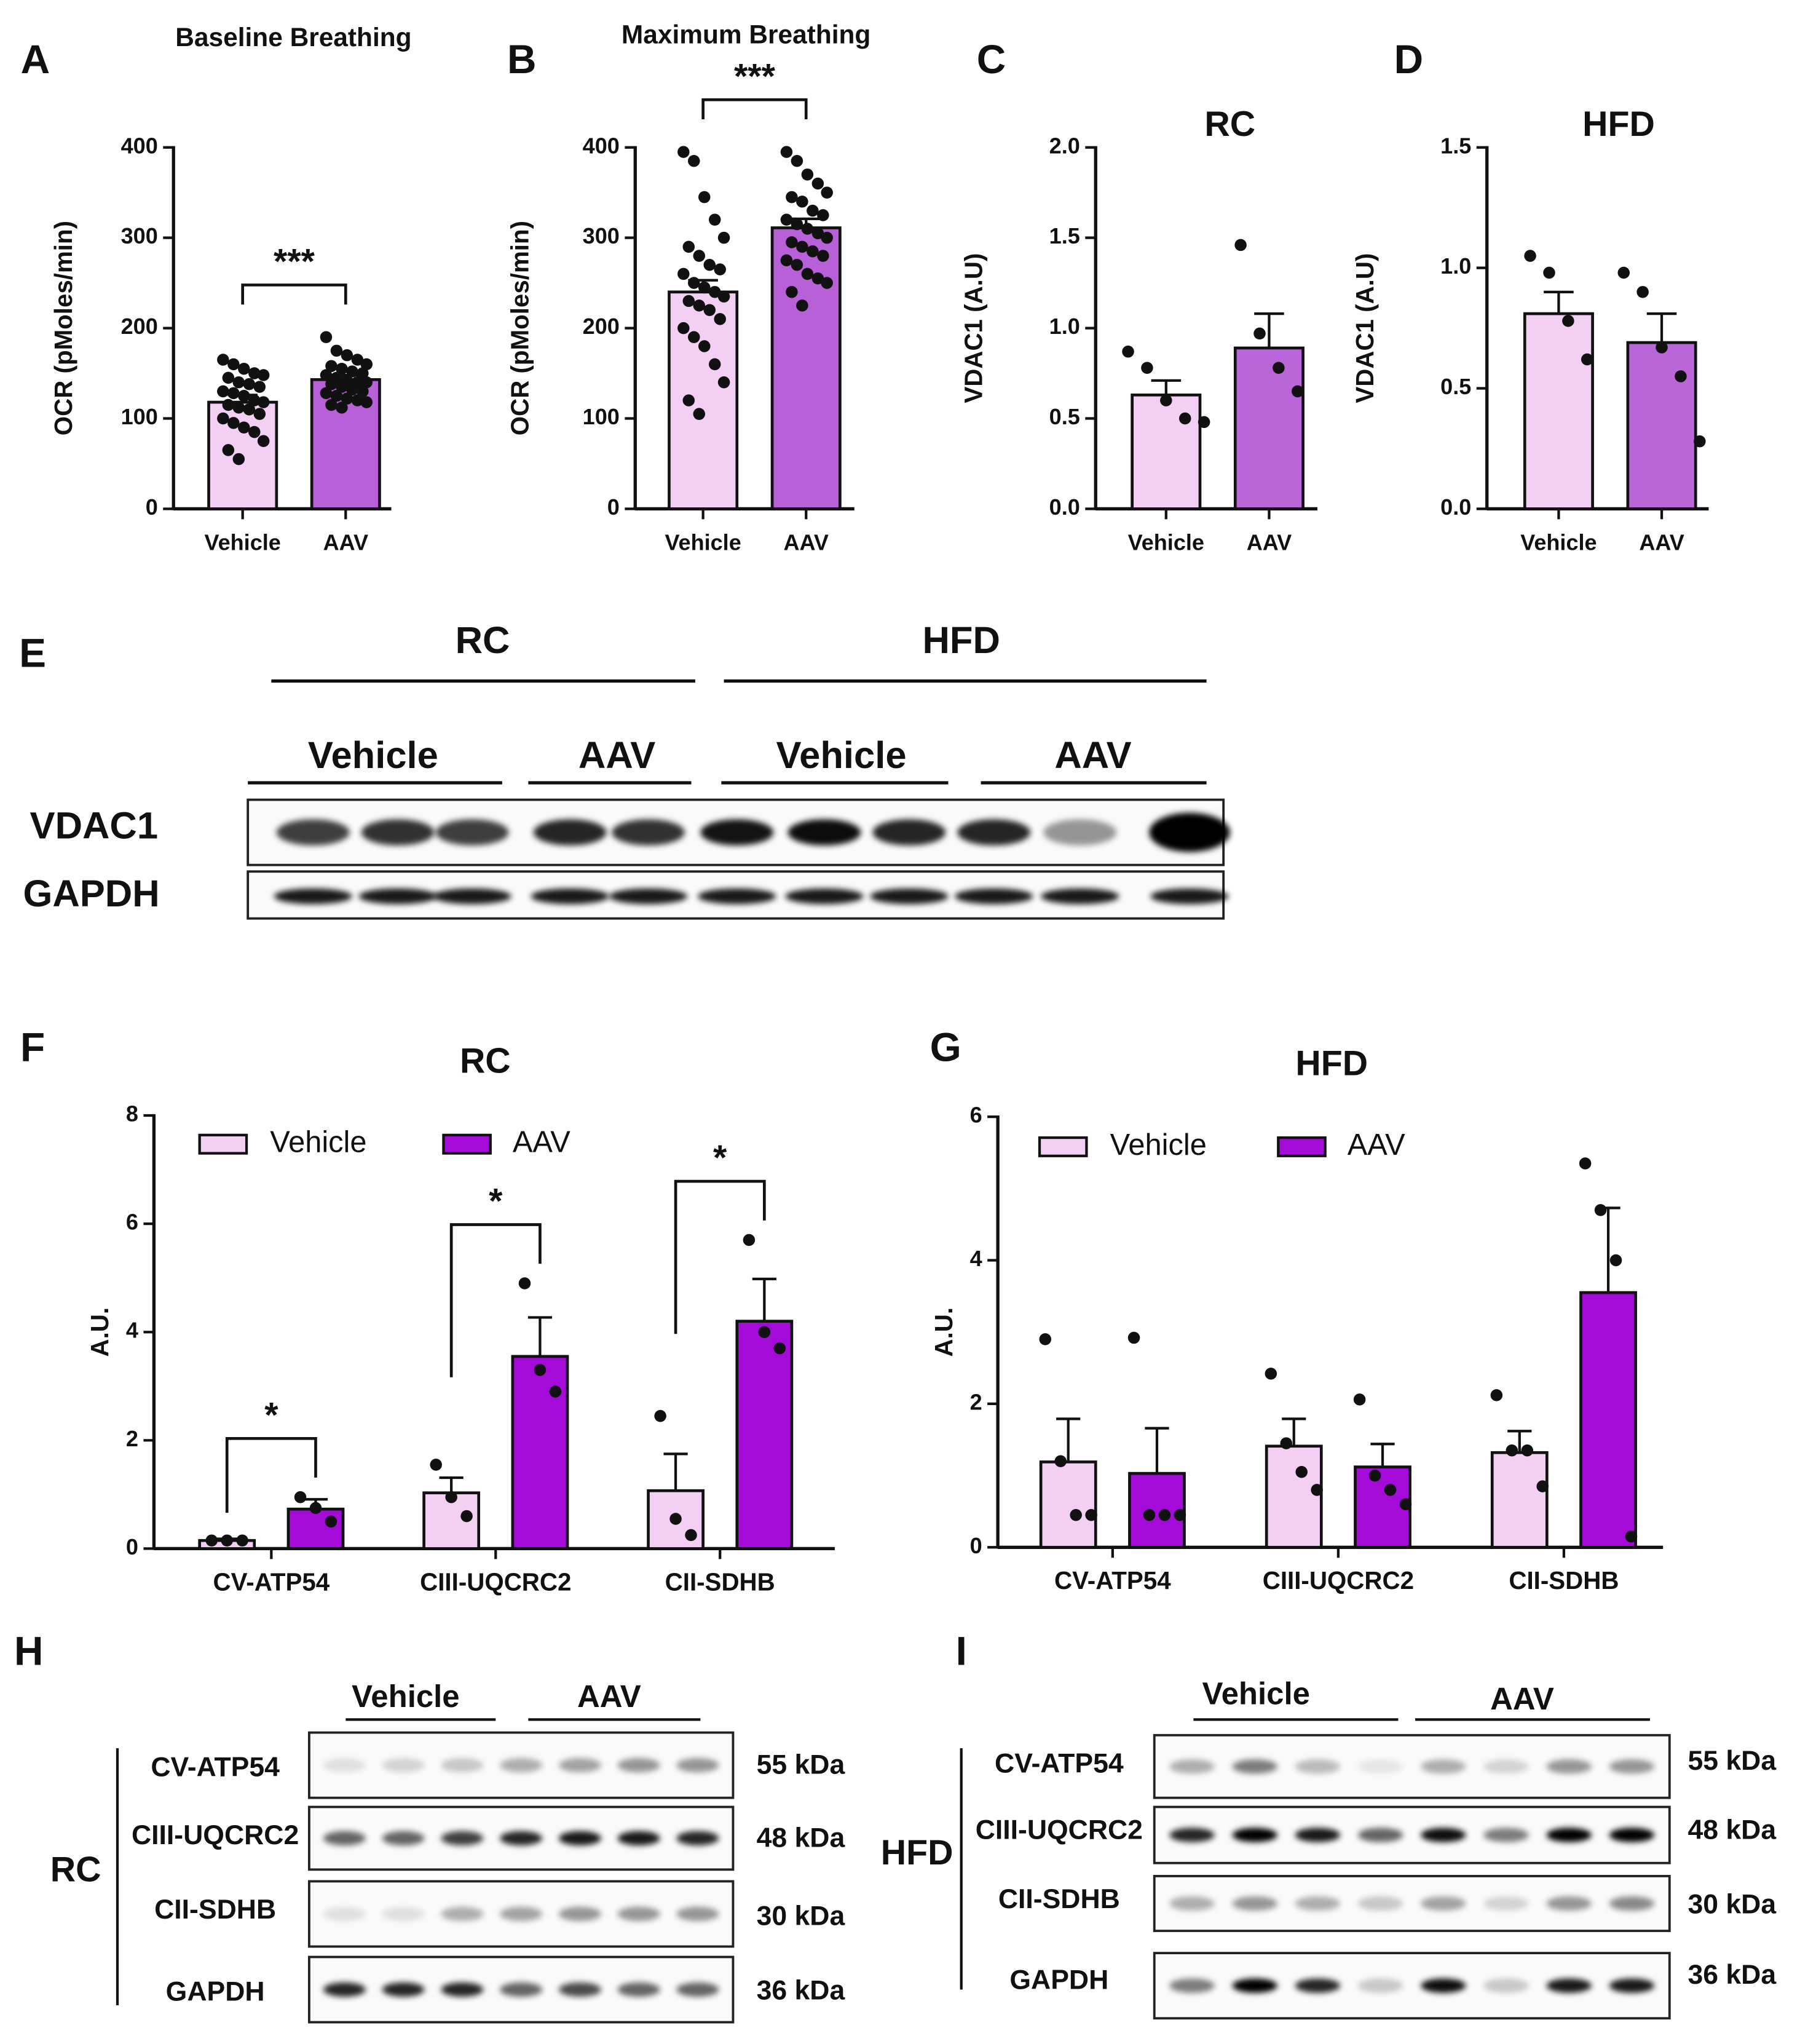 This screenshot has width=1800, height=2044. What do you see at coordinates (1412, 1766) in the screenshot?
I see `blot-frame` at bounding box center [1412, 1766].